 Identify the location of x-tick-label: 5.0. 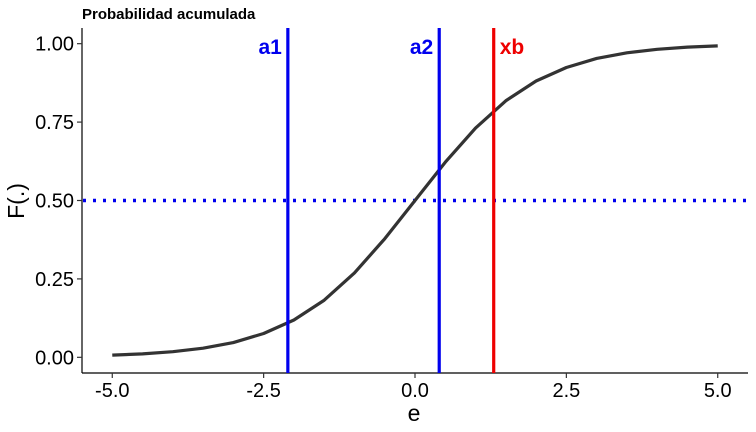
(718, 391).